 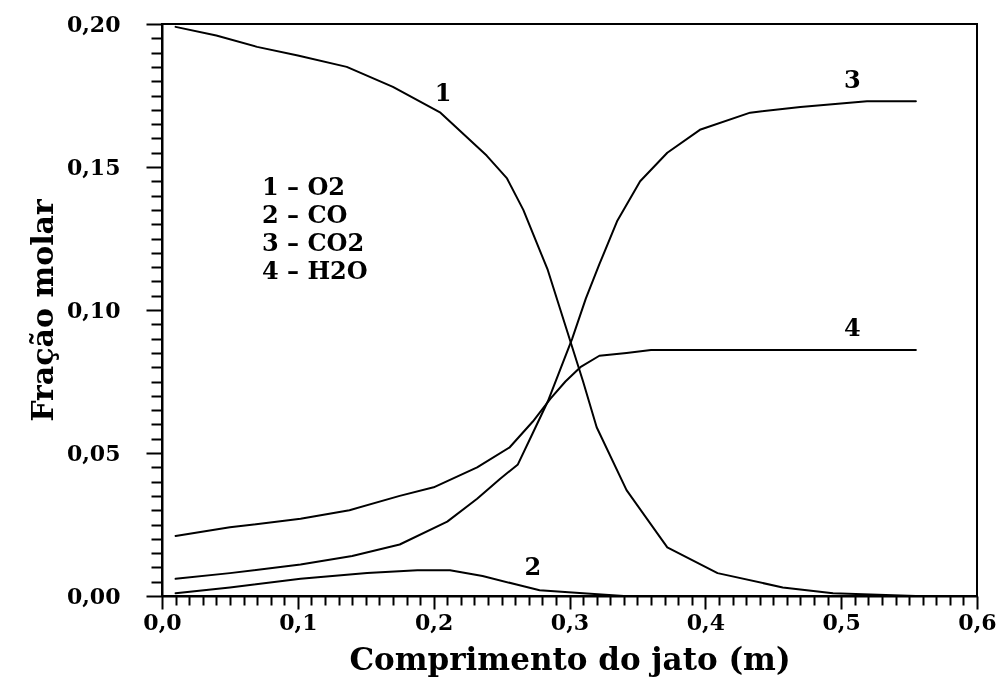 What do you see at coordinates (434, 621) in the screenshot?
I see `x-tick-label: 0,2` at bounding box center [434, 621].